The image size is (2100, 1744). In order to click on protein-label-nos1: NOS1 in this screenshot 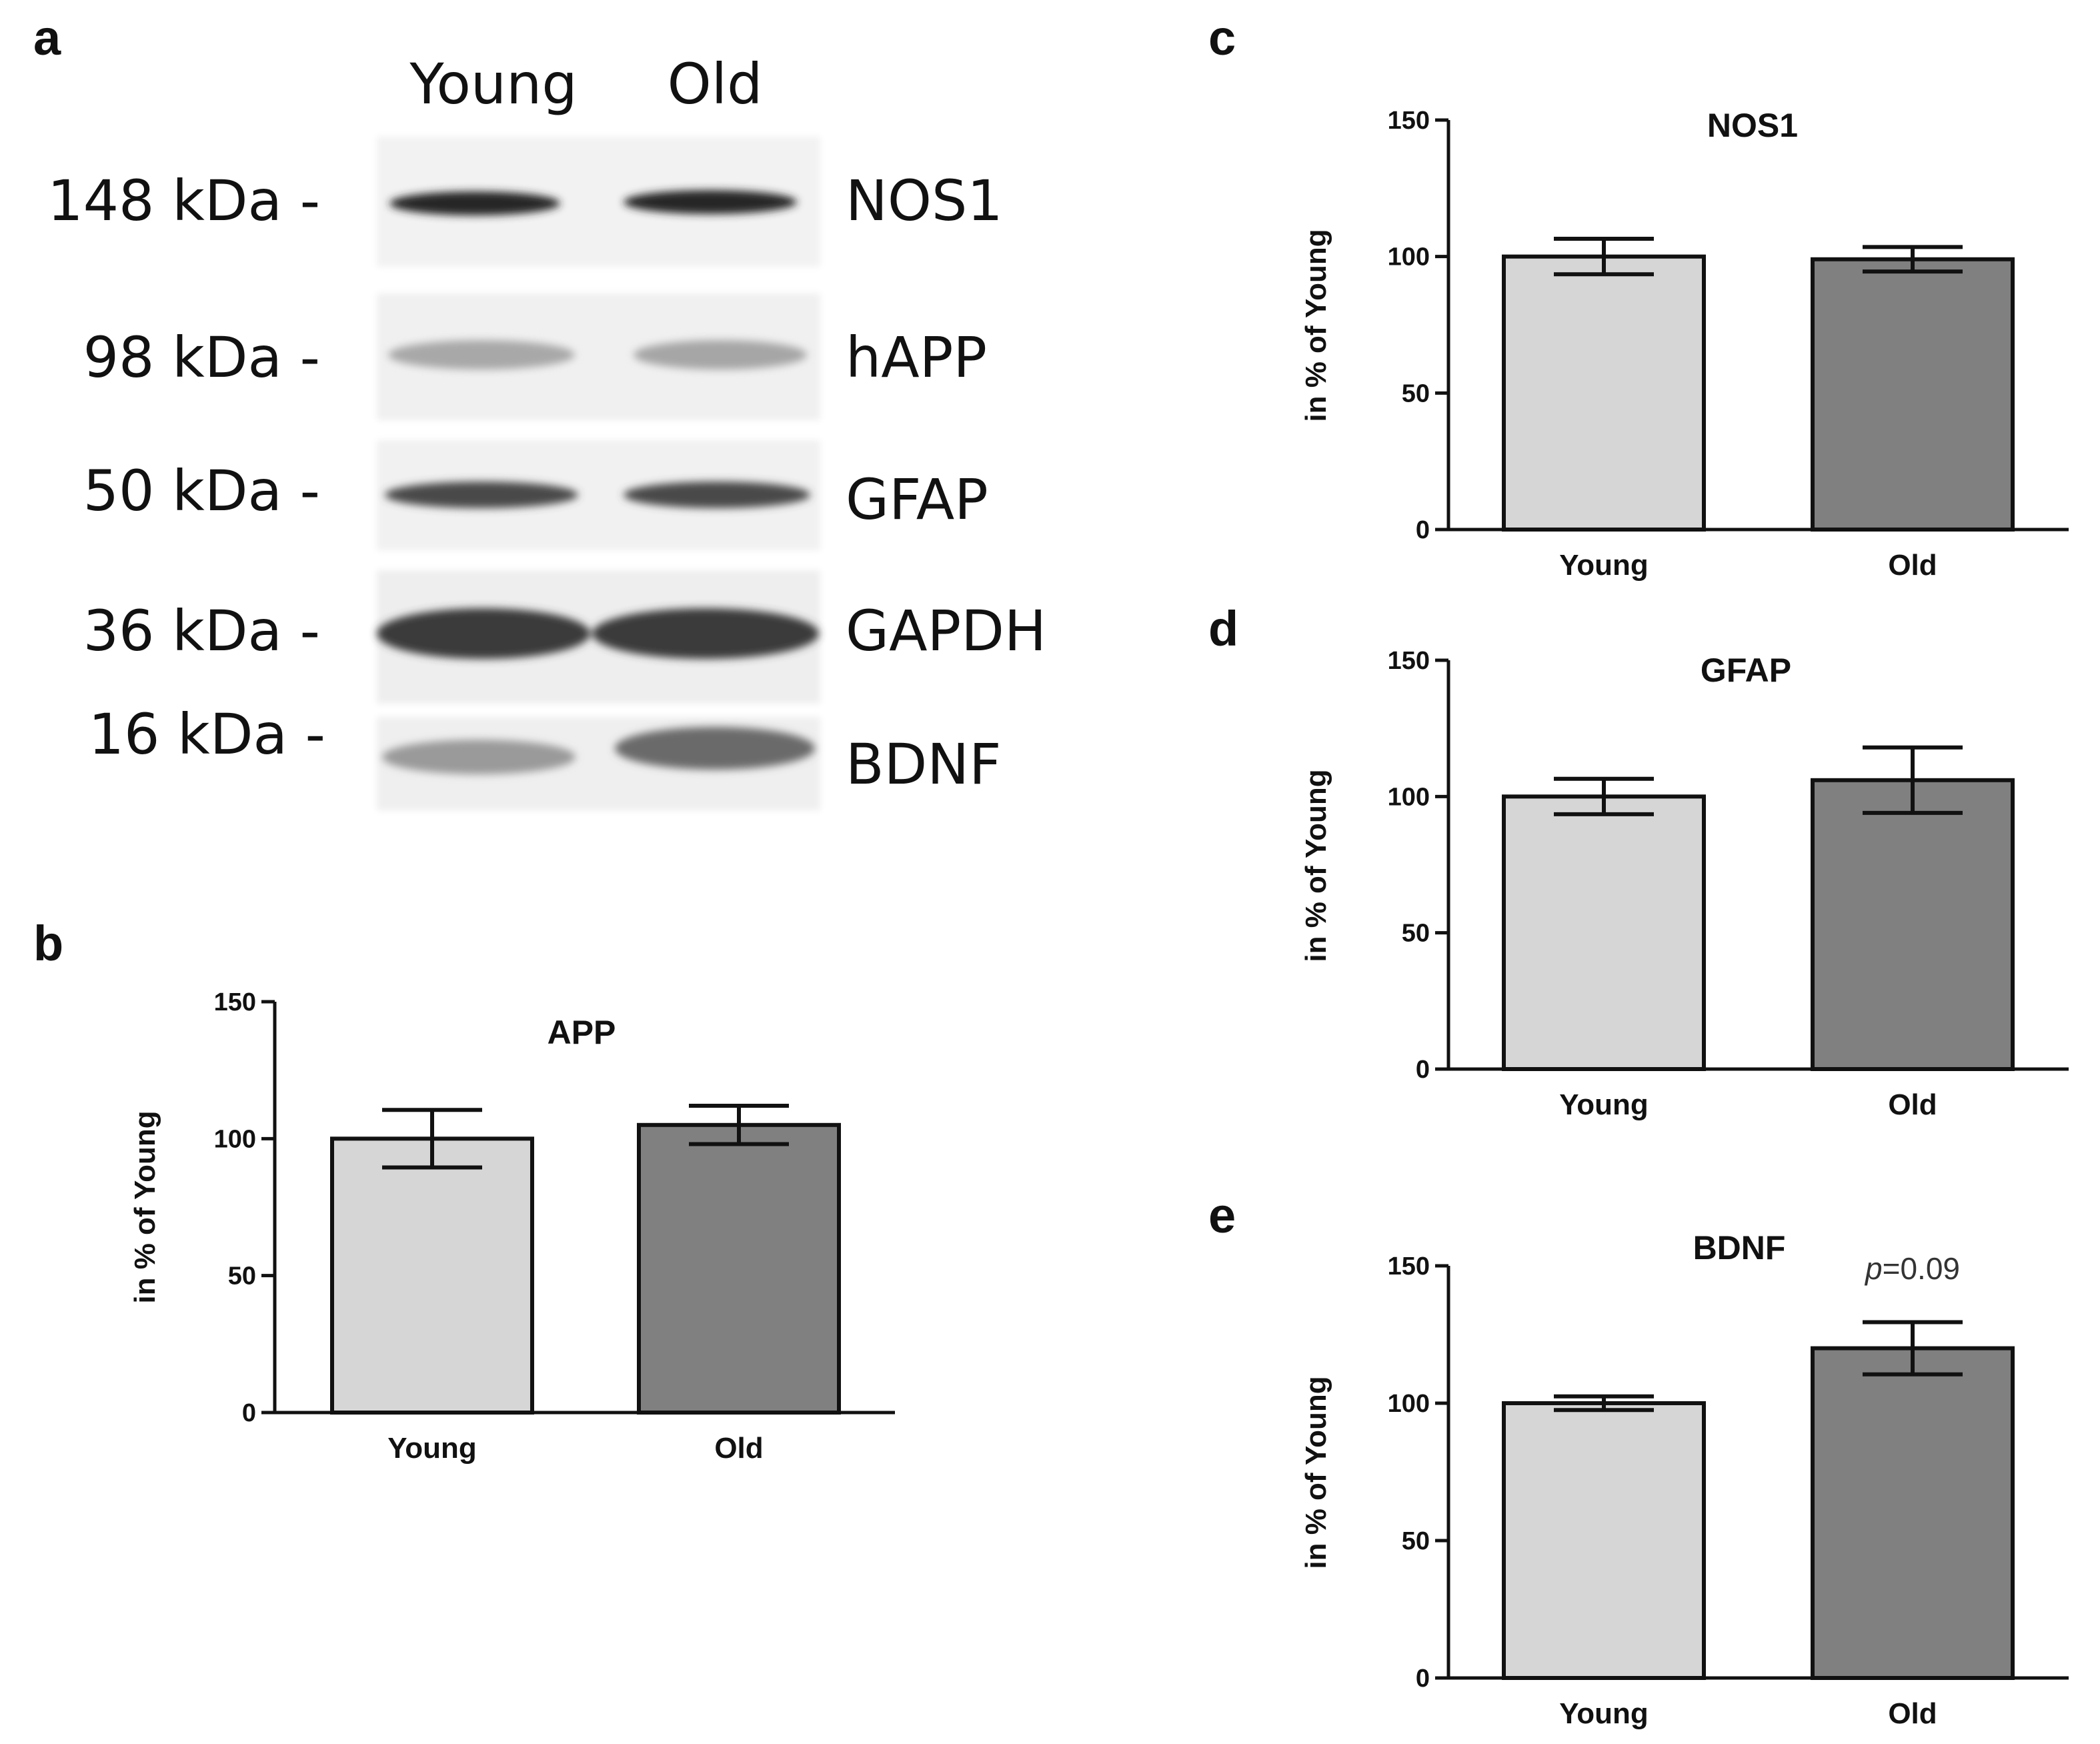, I will do `click(924, 200)`.